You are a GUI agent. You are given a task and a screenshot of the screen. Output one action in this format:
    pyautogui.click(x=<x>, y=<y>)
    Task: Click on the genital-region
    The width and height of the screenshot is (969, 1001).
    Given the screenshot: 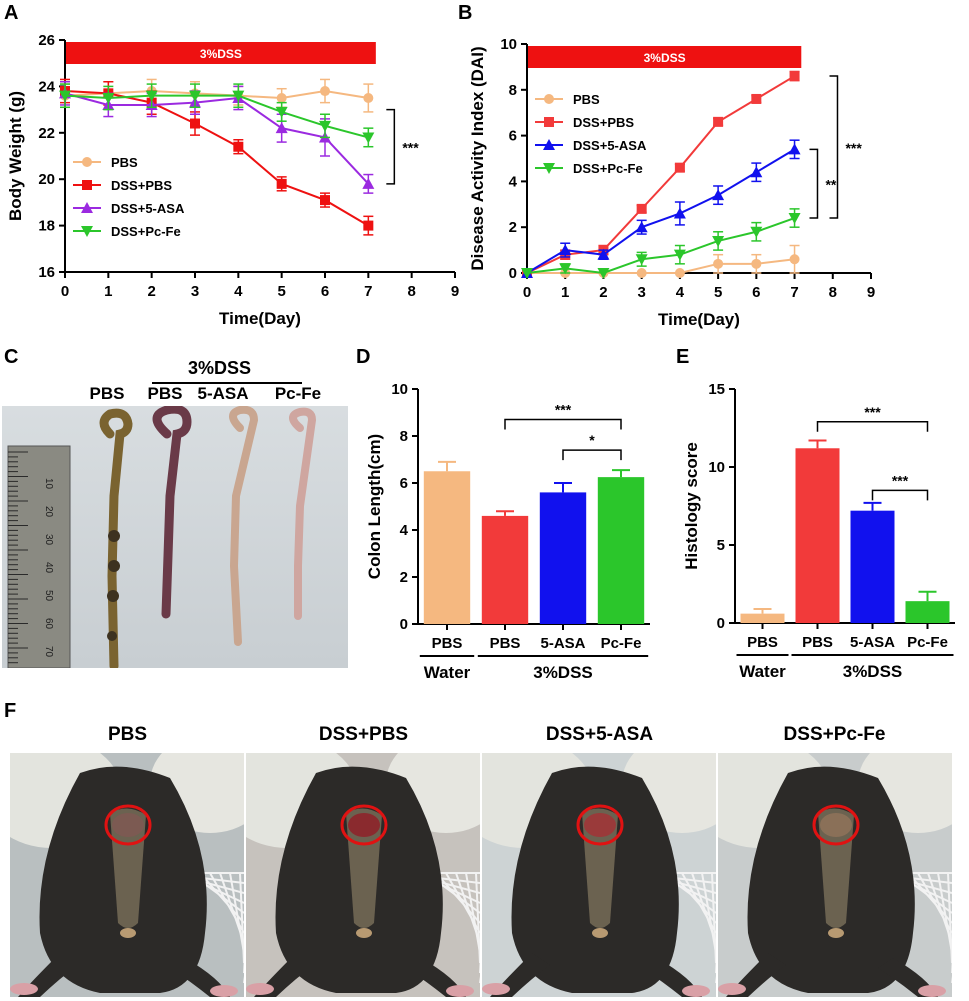 What is the action you would take?
    pyautogui.click(x=836, y=933)
    